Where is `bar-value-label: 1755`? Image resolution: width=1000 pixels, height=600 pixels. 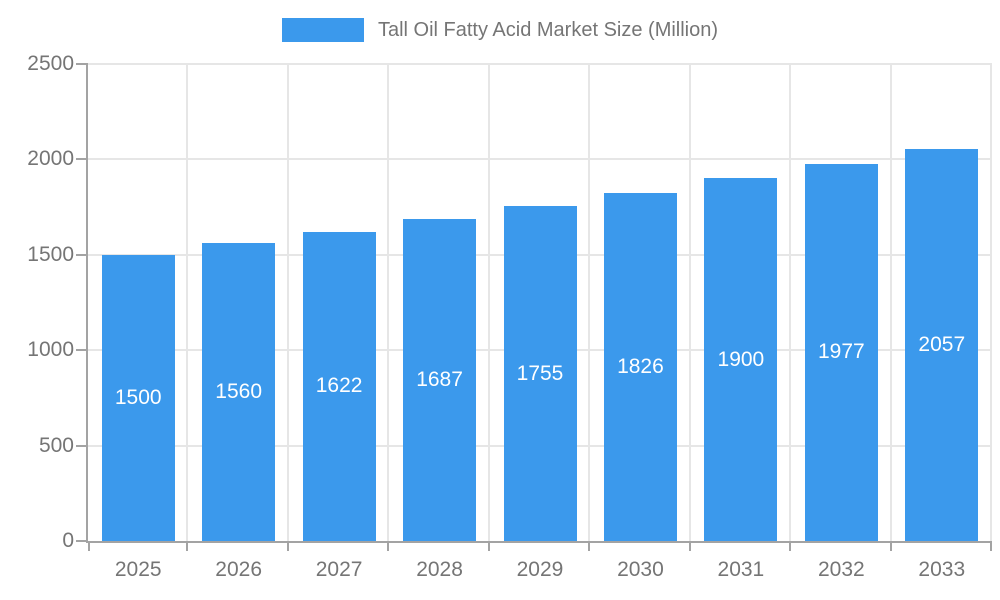 bar-value-label: 1755 is located at coordinates (540, 373).